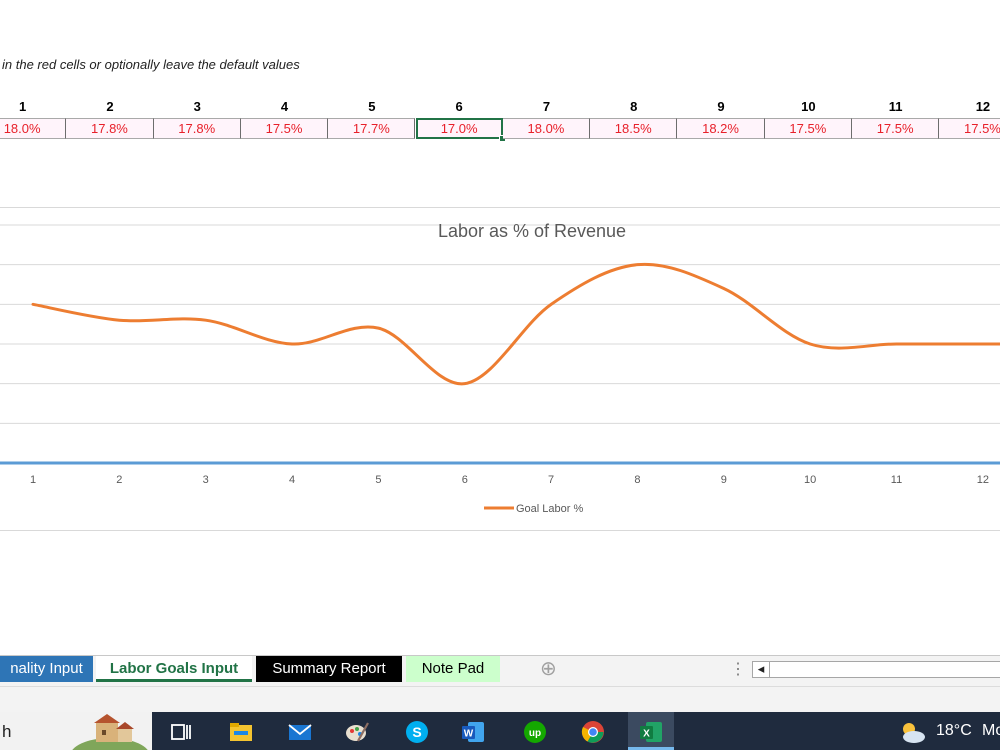 This screenshot has width=1000, height=750. Describe the element at coordinates (378, 480) in the screenshot. I see `chart-x-tick-label: 5` at that location.